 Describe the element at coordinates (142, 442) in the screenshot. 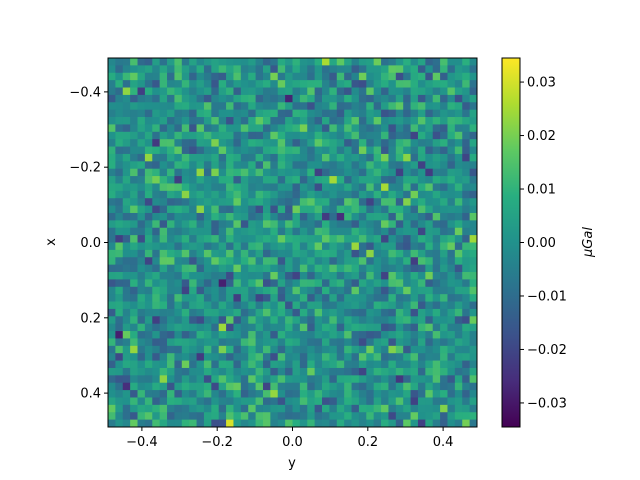

I see `x-tick-label: −0.4` at that location.